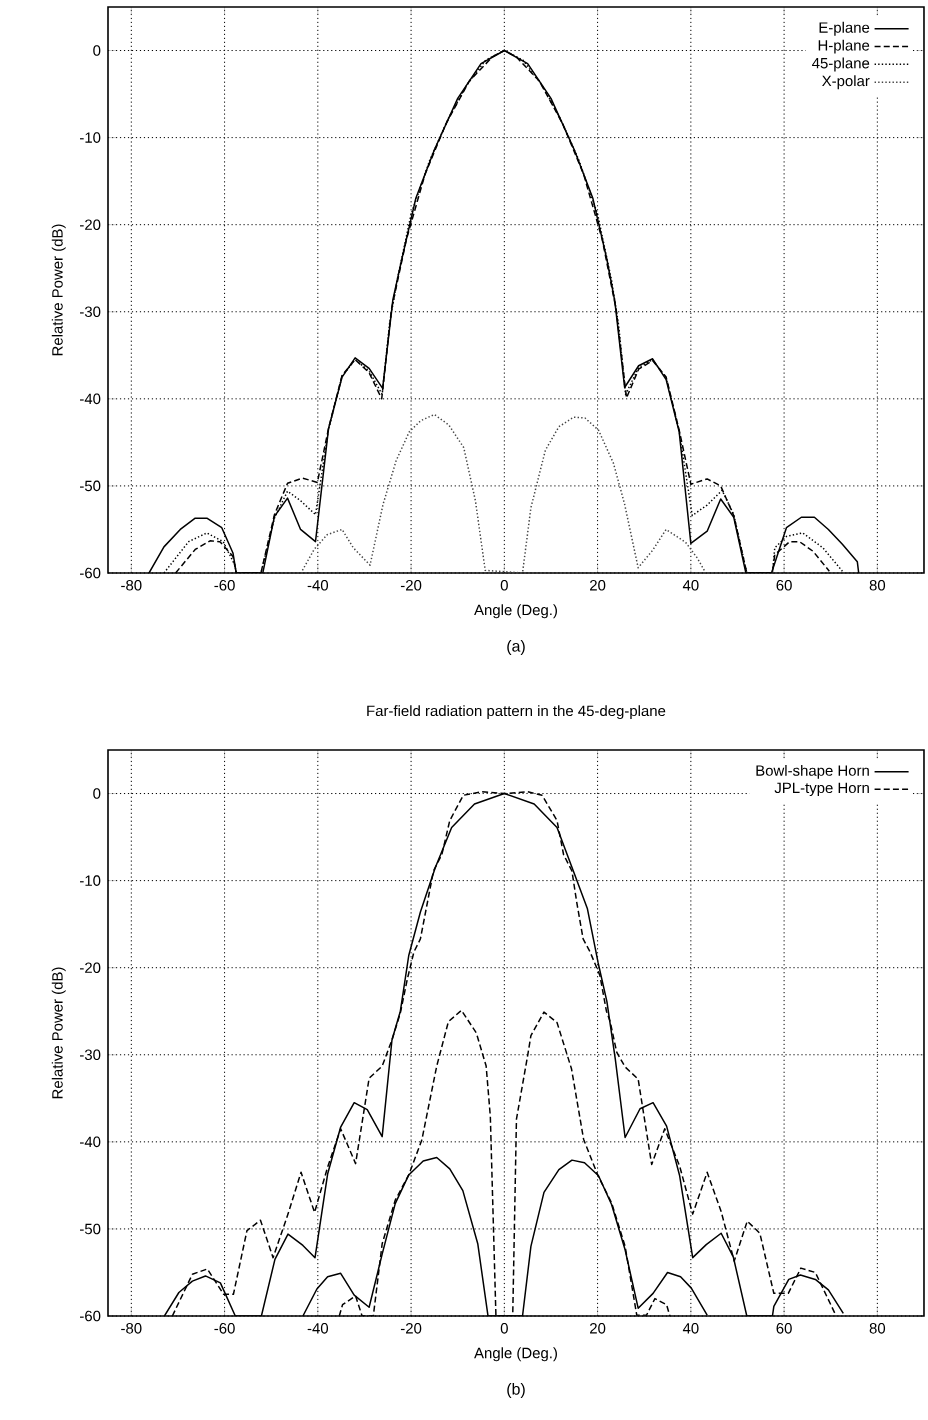  Describe the element at coordinates (841, 64) in the screenshot. I see `legend-label: 45-plane` at that location.